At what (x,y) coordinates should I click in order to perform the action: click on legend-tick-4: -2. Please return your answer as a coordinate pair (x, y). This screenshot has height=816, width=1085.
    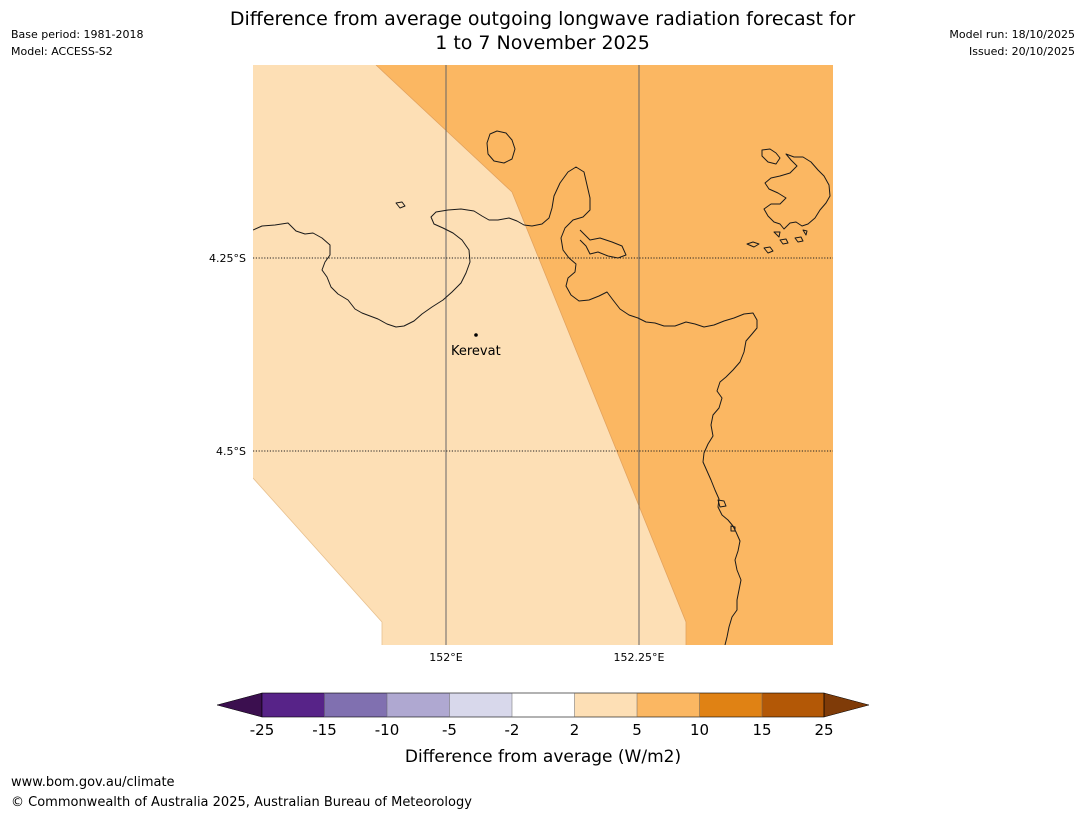
    Looking at the image, I should click on (512, 730).